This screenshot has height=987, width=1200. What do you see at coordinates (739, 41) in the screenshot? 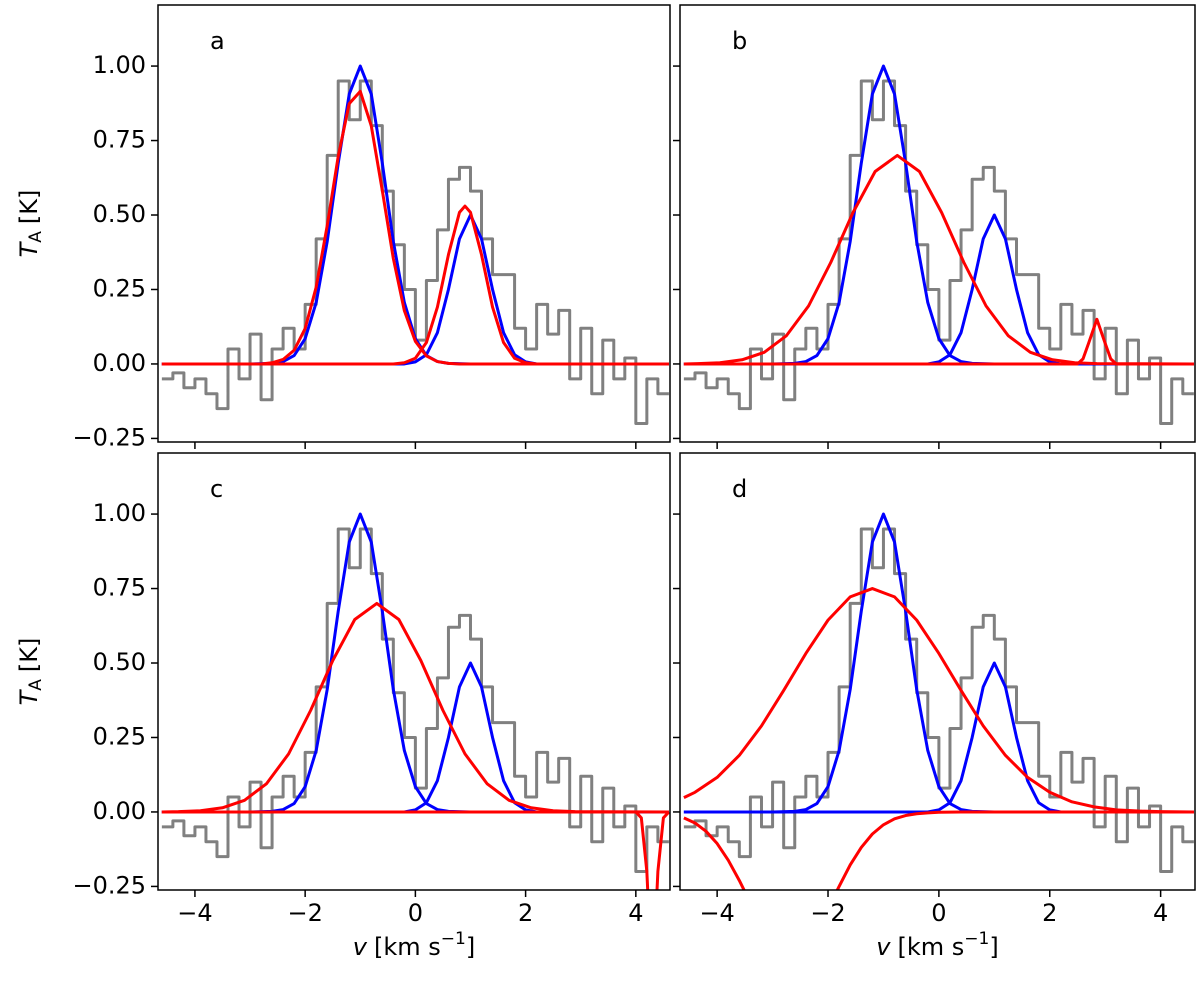
I see `panel-label: b` at bounding box center [739, 41].